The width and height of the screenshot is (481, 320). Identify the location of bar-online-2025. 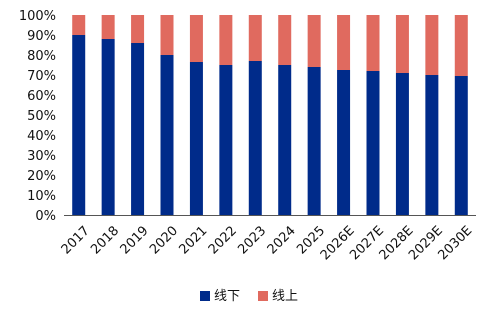
(314, 41).